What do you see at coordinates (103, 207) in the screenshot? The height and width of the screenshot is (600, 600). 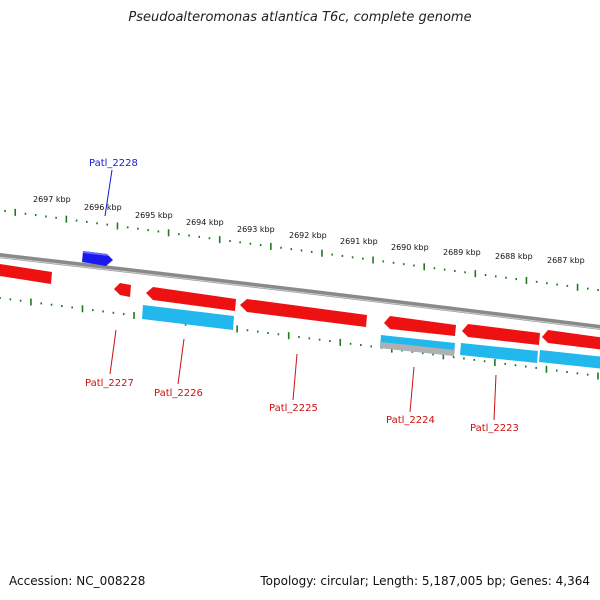 I see `scale-label-2696: 2696 kbp` at bounding box center [103, 207].